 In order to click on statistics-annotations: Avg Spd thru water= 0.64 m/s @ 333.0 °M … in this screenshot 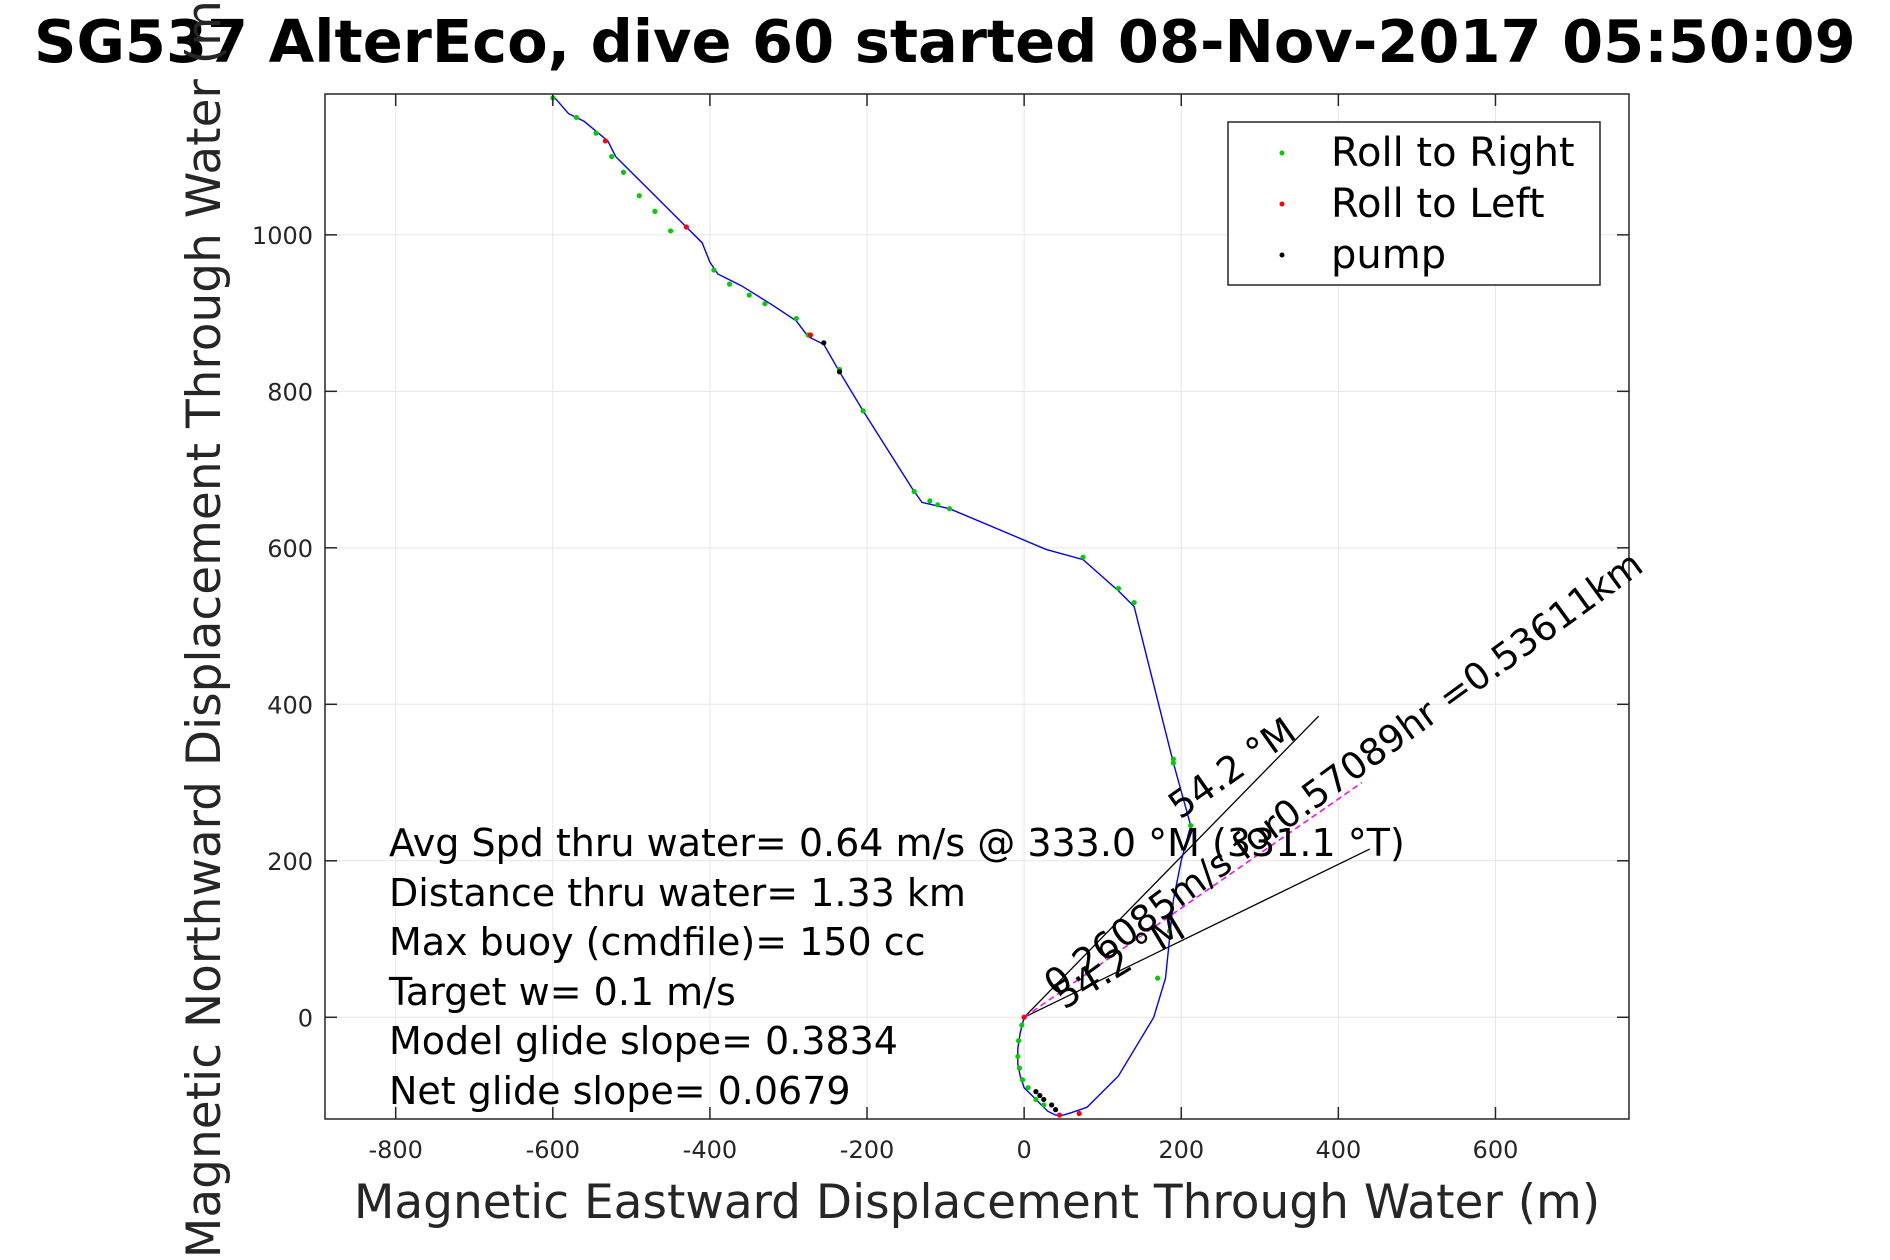, I will do `click(896, 967)`.